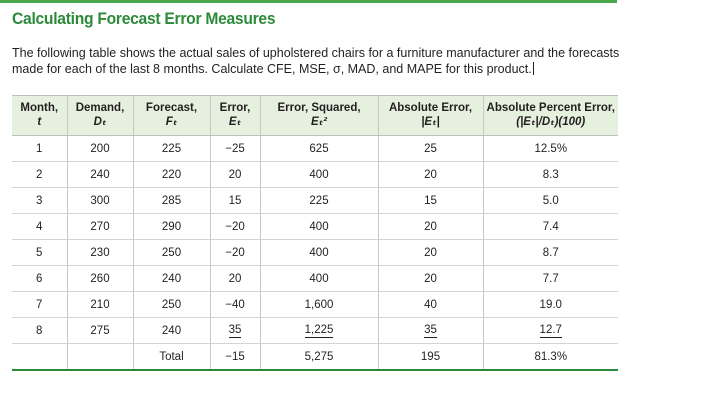  Describe the element at coordinates (171, 200) in the screenshot. I see `cell-forecast: 285` at that location.